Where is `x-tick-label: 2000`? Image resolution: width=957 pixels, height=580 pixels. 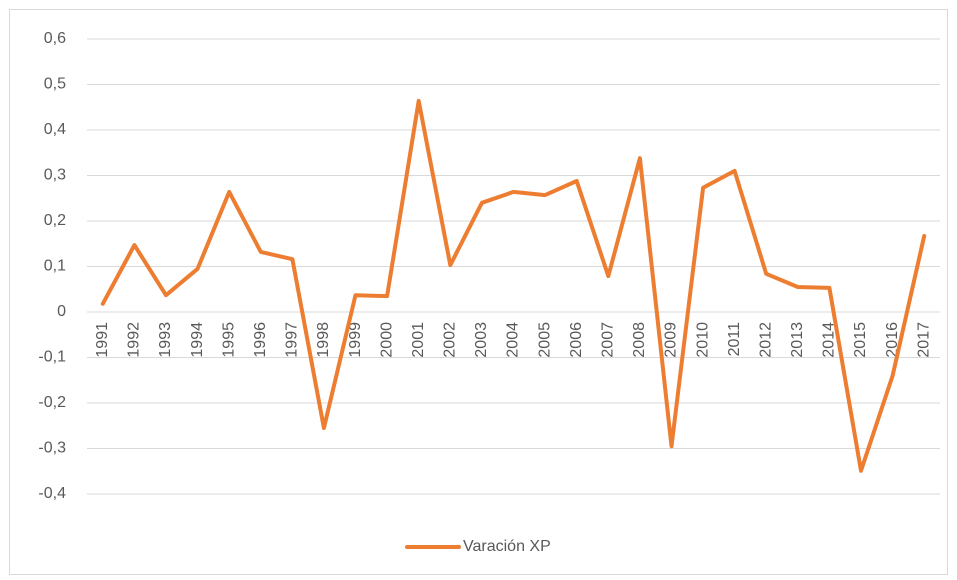
x-tick-label: 2000 is located at coordinates (386, 340).